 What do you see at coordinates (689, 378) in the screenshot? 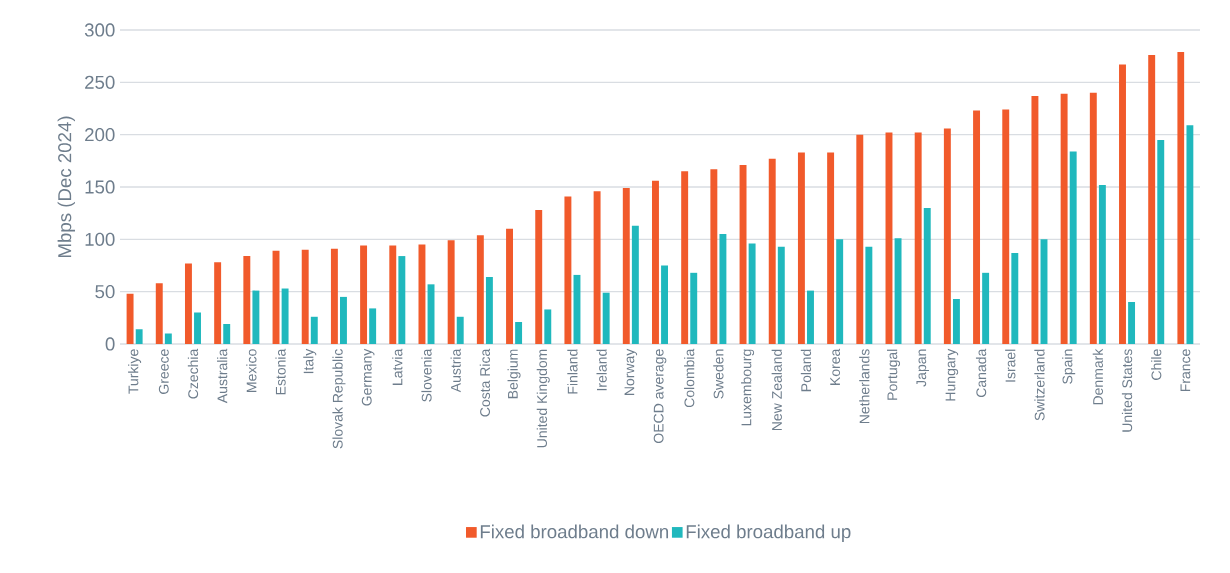
I see `x-tick-label: Colombia` at bounding box center [689, 378].